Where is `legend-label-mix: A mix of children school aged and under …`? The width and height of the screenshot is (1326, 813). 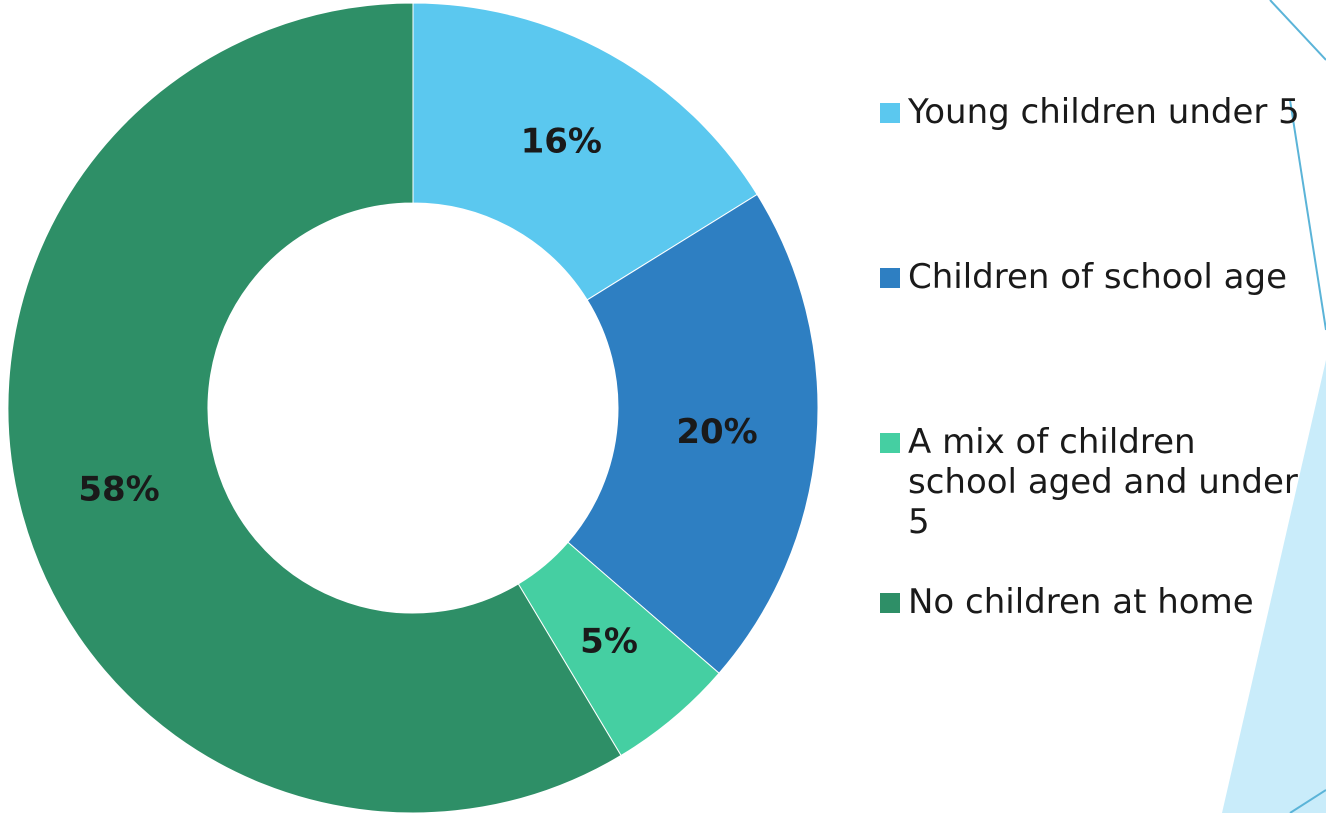 legend-label-mix: A mix of children school aged and under … is located at coordinates (1103, 482).